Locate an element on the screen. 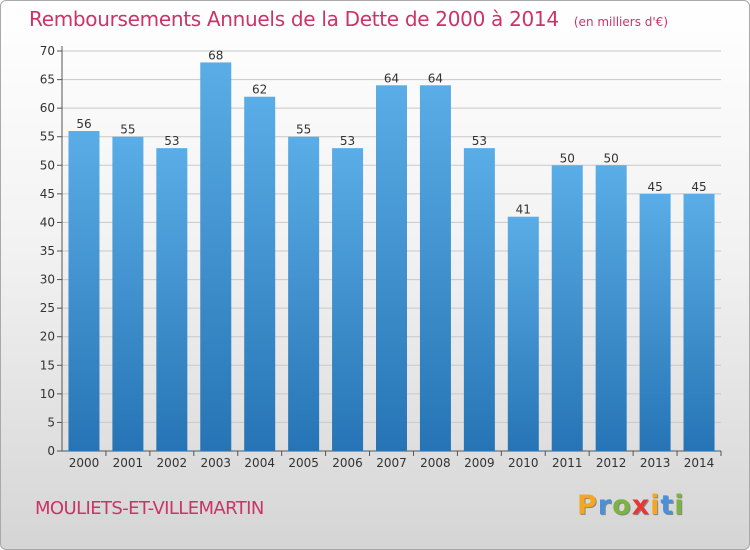 The width and height of the screenshot is (750, 550). x-tick-label: 2004 is located at coordinates (259, 463).